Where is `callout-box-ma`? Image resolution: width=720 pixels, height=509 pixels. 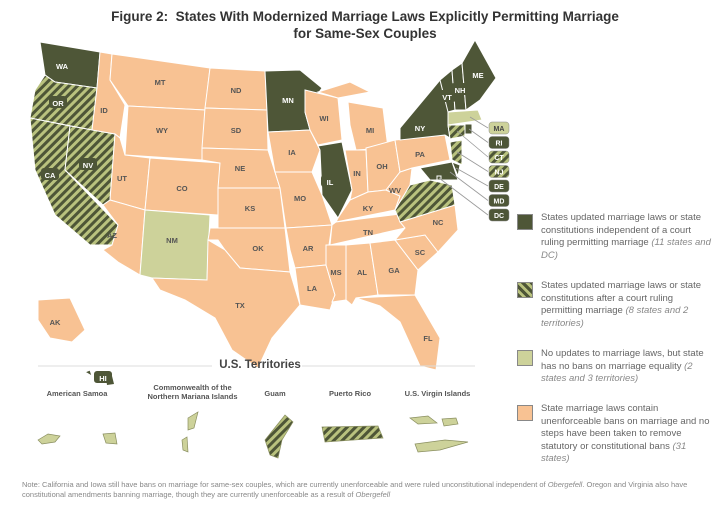
callout-box-ma is located at coordinates (499, 128).